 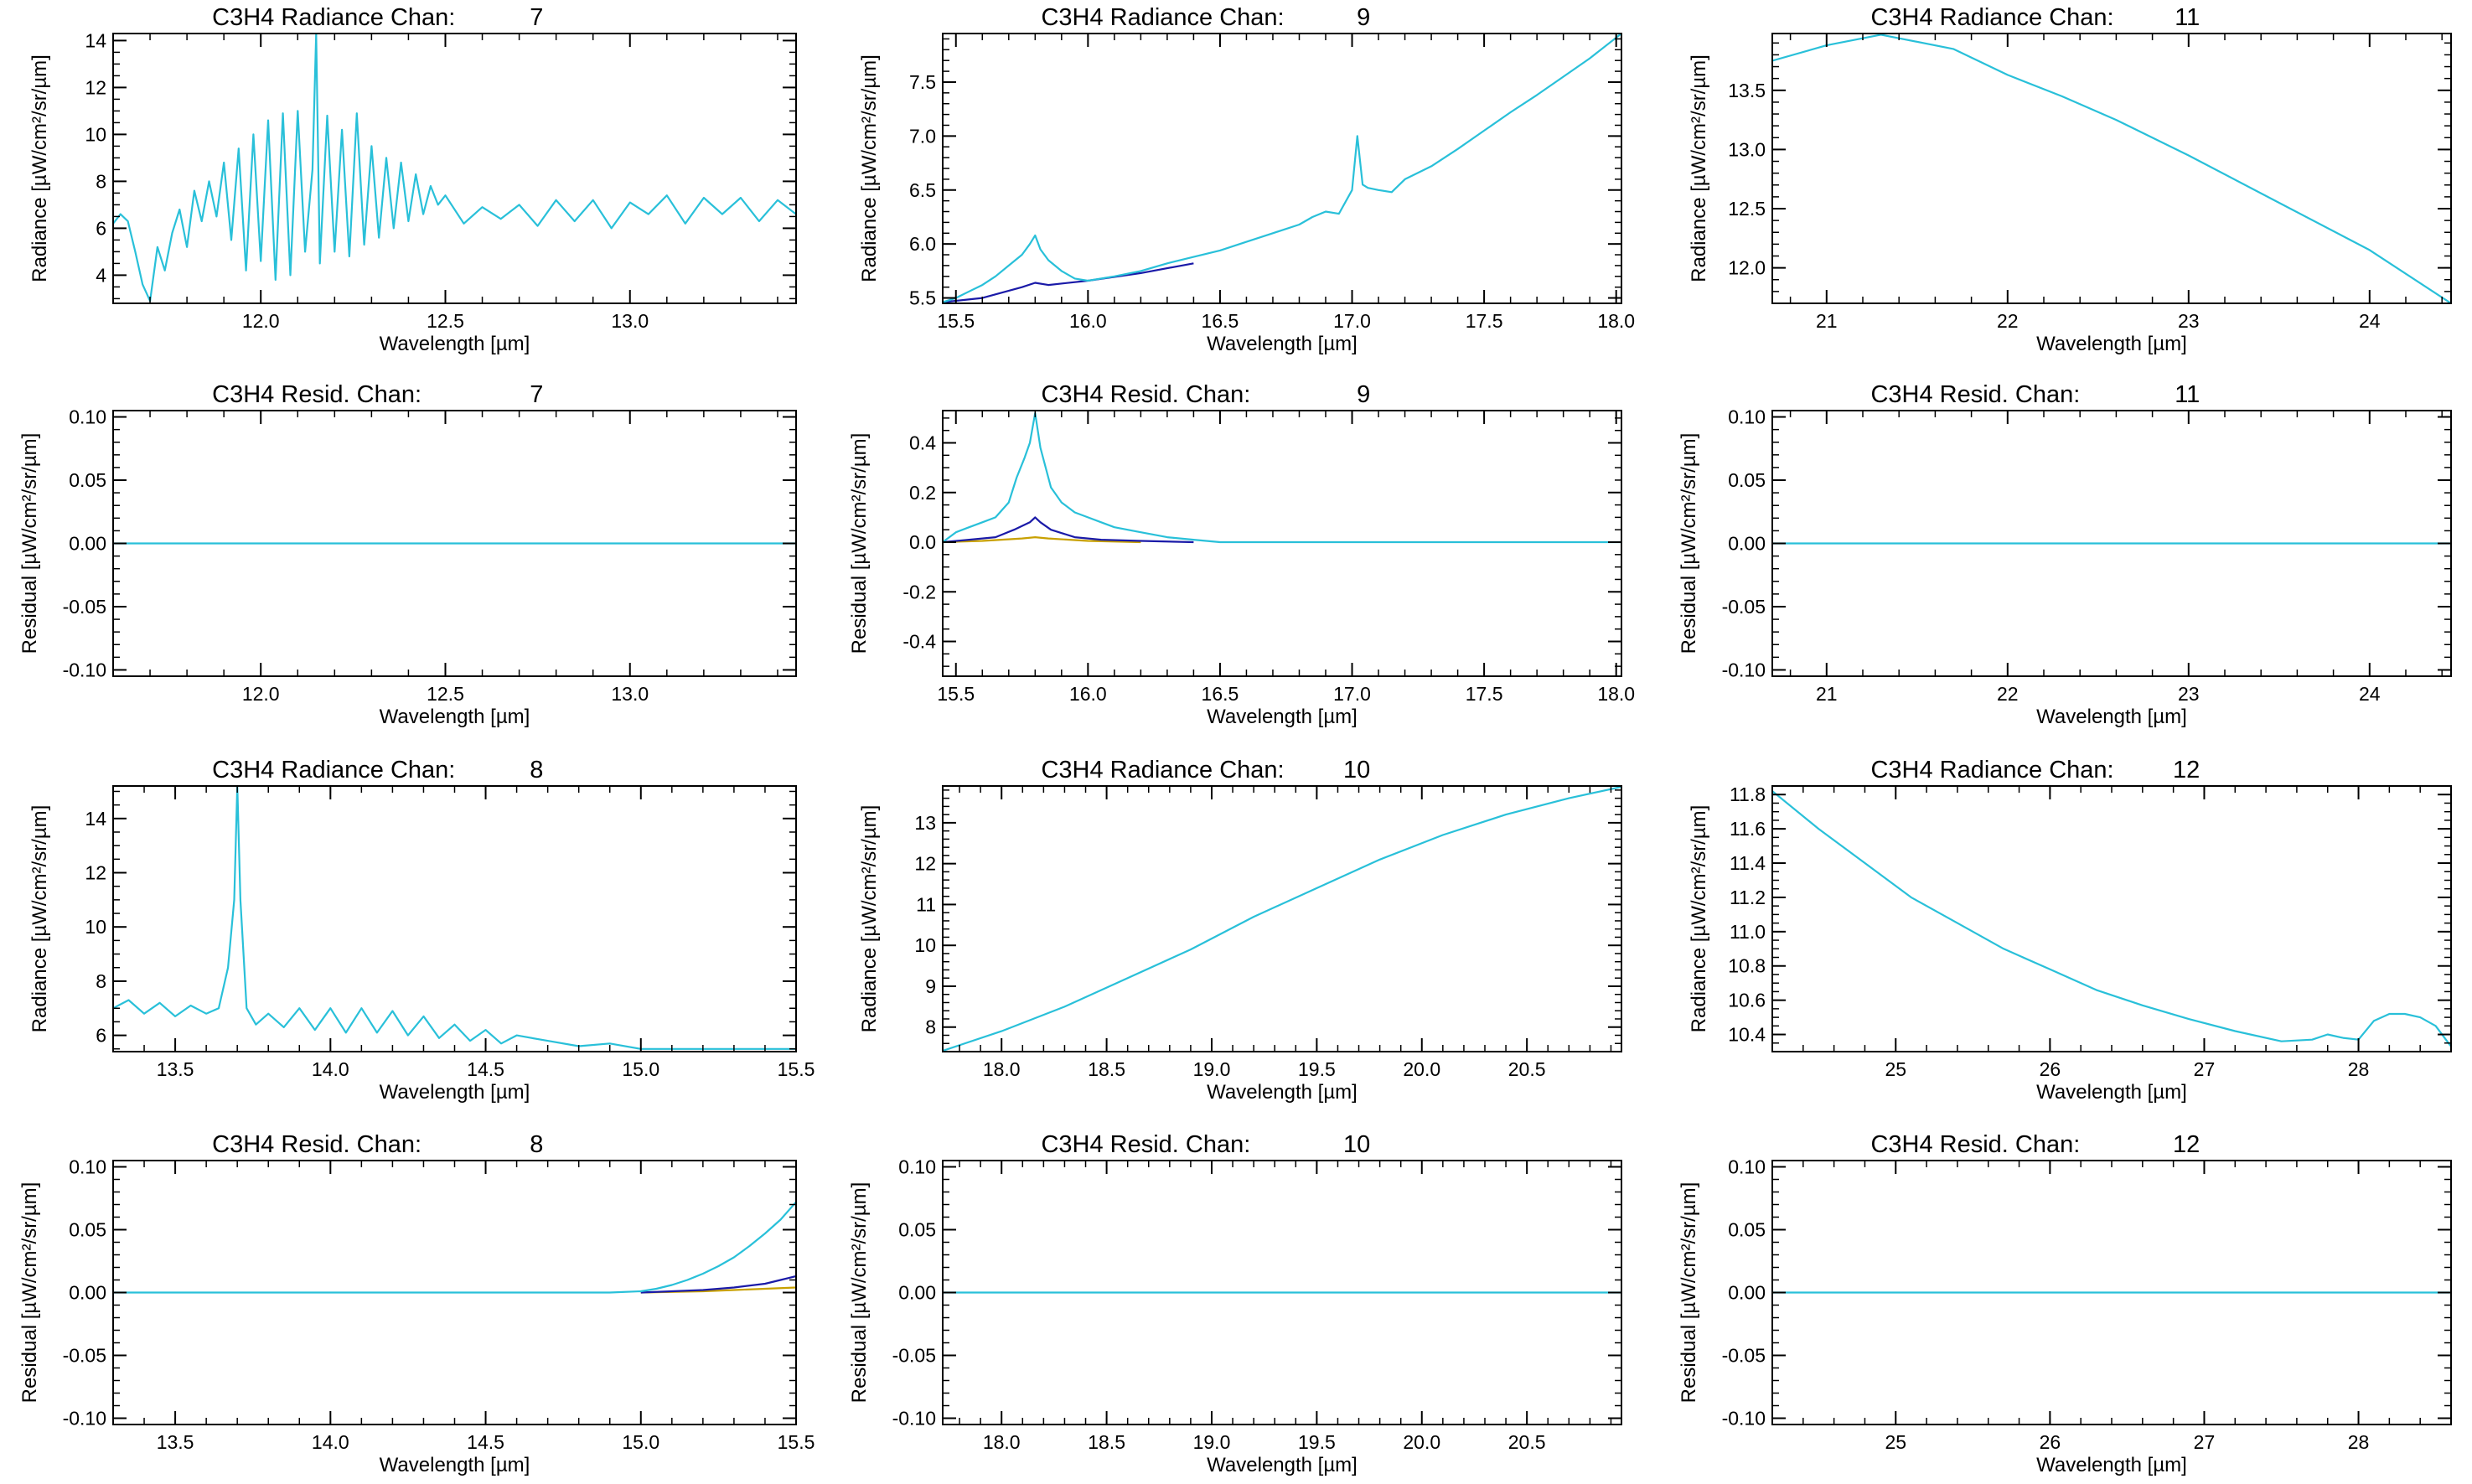 What do you see at coordinates (922, 244) in the screenshot?
I see `y-tick-label: 6.0` at bounding box center [922, 244].